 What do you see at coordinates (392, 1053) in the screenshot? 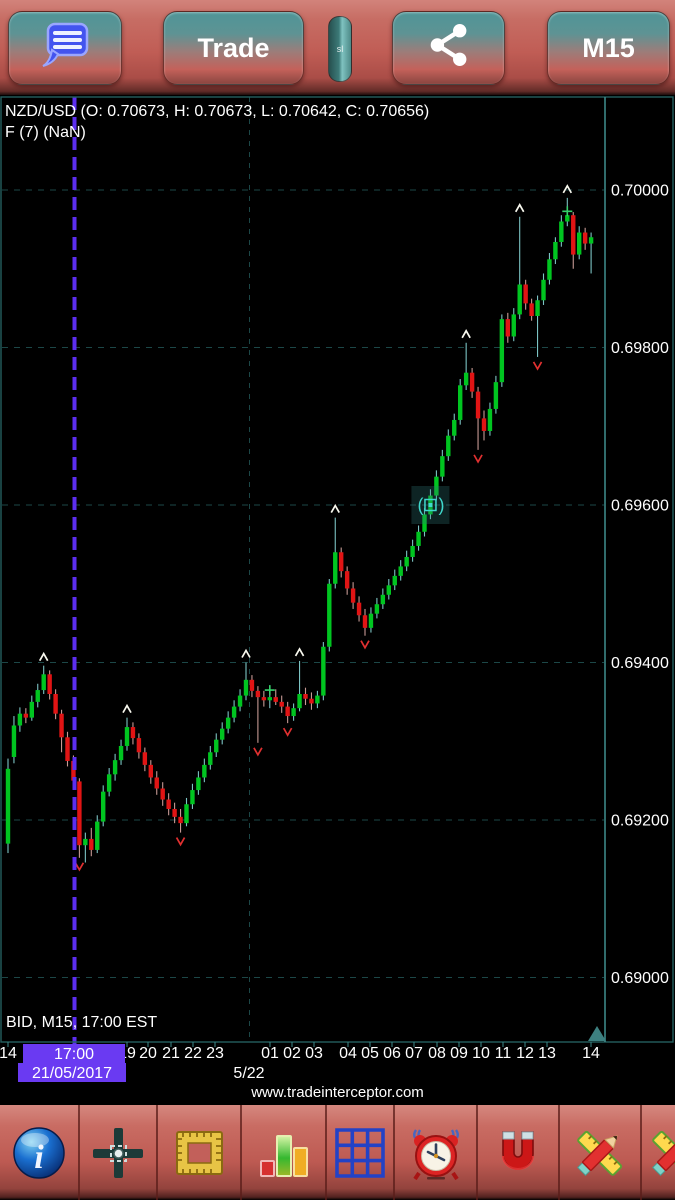
I see `svg-text: 06` at bounding box center [392, 1053].